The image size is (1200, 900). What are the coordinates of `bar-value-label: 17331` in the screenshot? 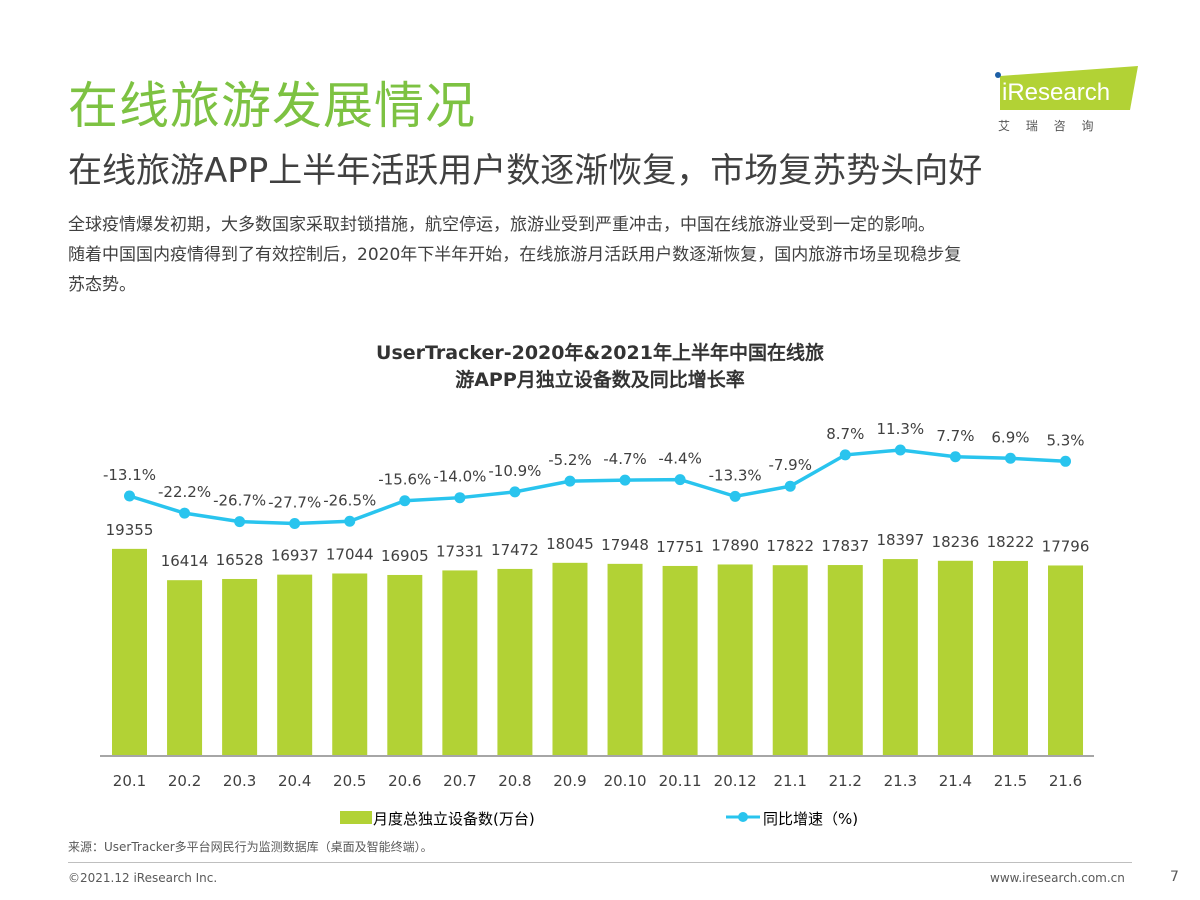 It's located at (460, 551).